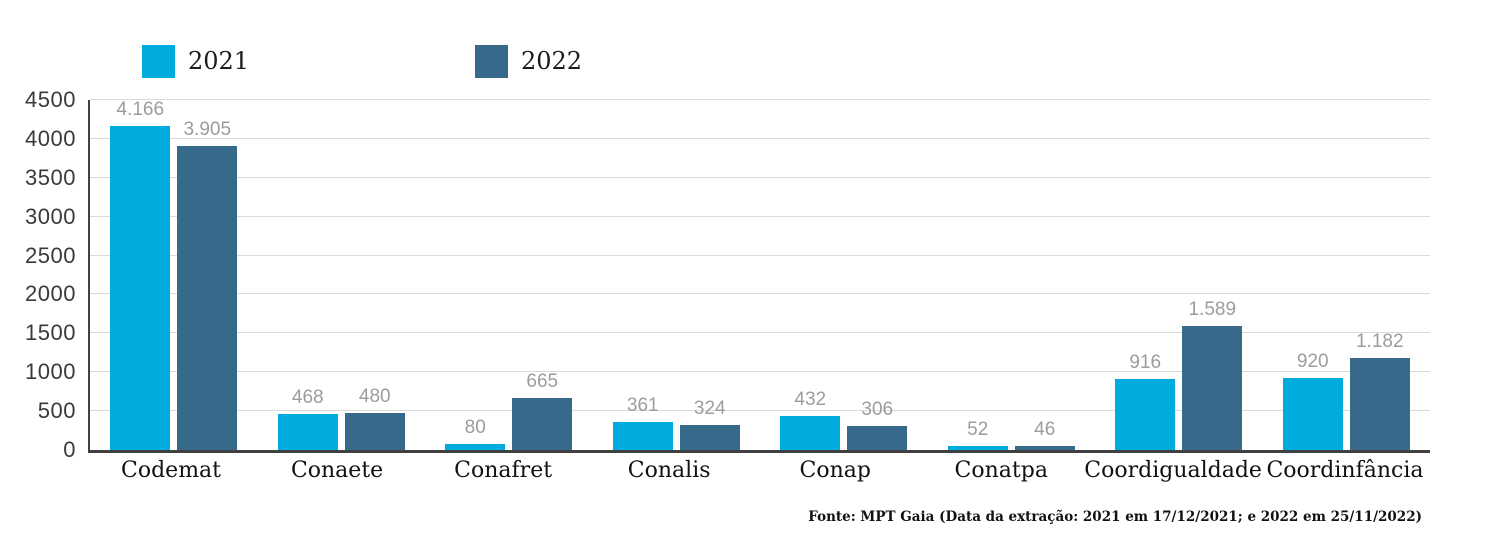  I want to click on bar-group-codemat: 4.166 3.905, so click(174, 274).